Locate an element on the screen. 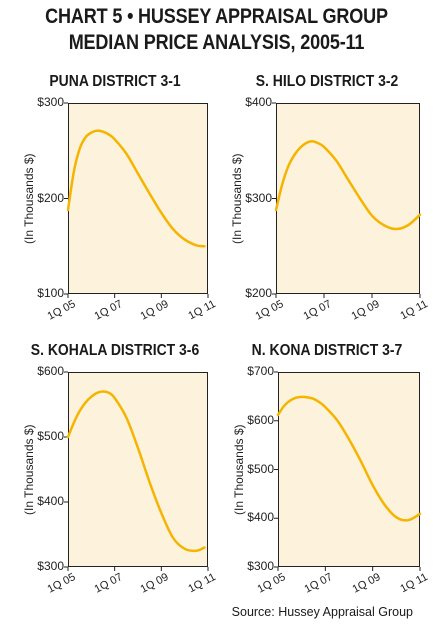  panel-title: PUNA DISTRICT 3-1 is located at coordinates (115, 81).